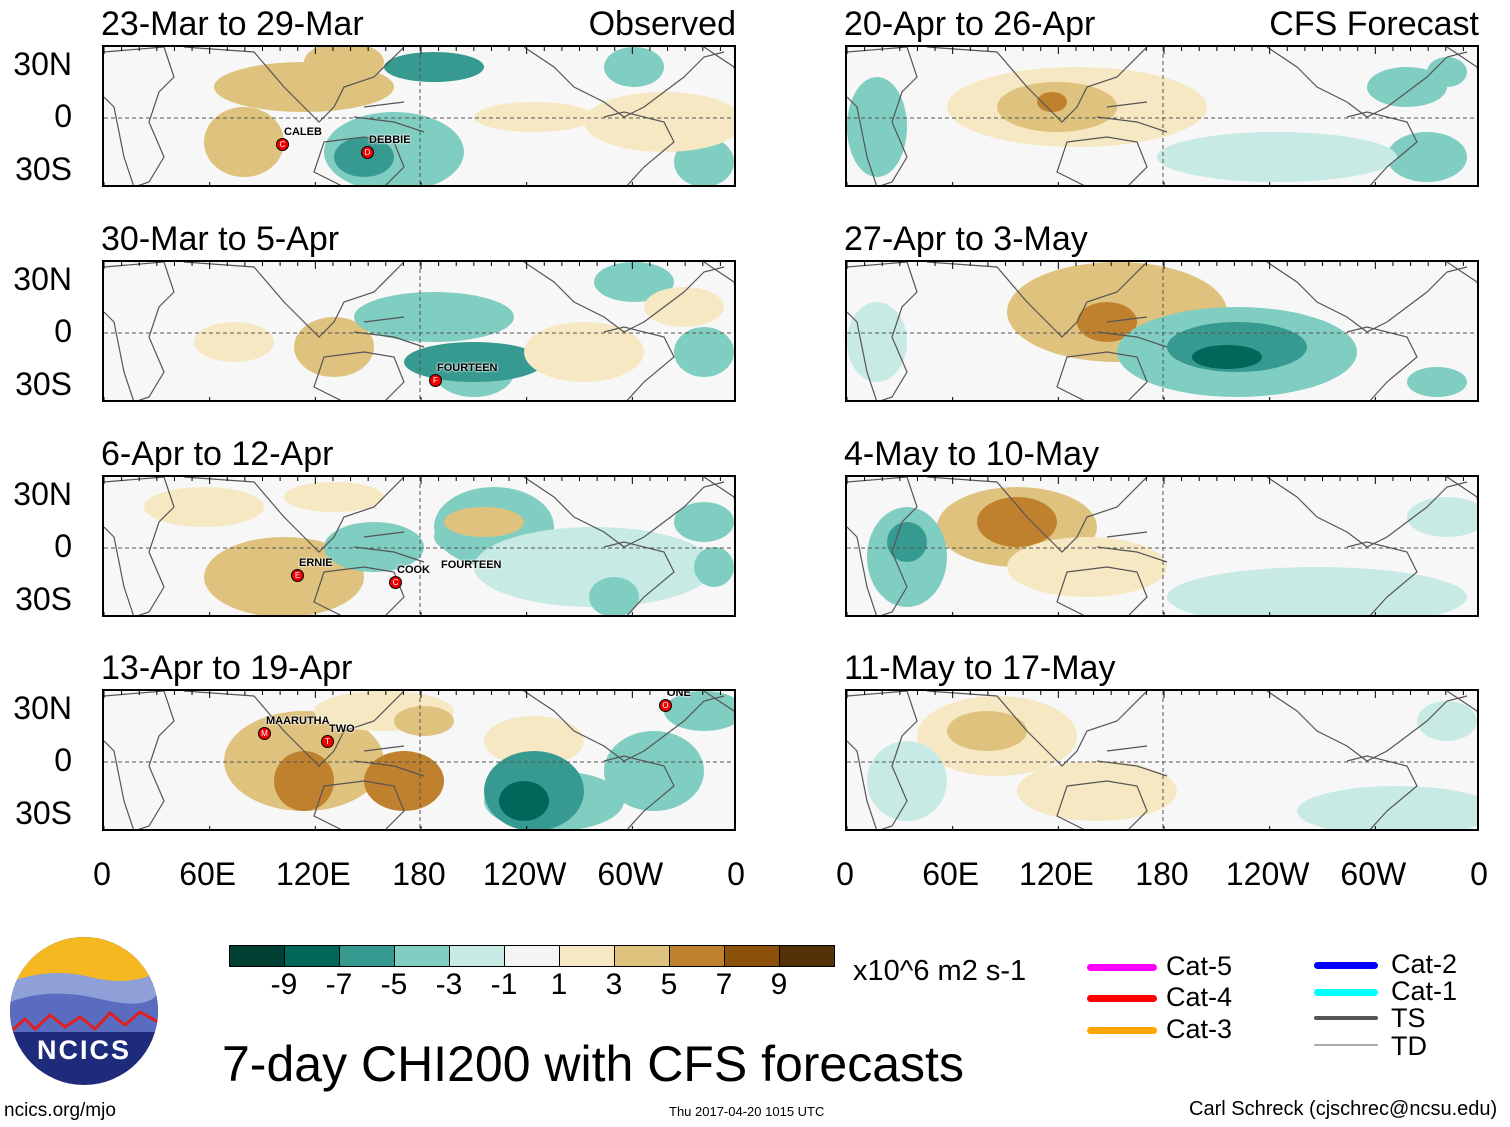  Describe the element at coordinates (966, 239) in the screenshot. I see `panel-title: 27-Apr to 3-May` at that location.